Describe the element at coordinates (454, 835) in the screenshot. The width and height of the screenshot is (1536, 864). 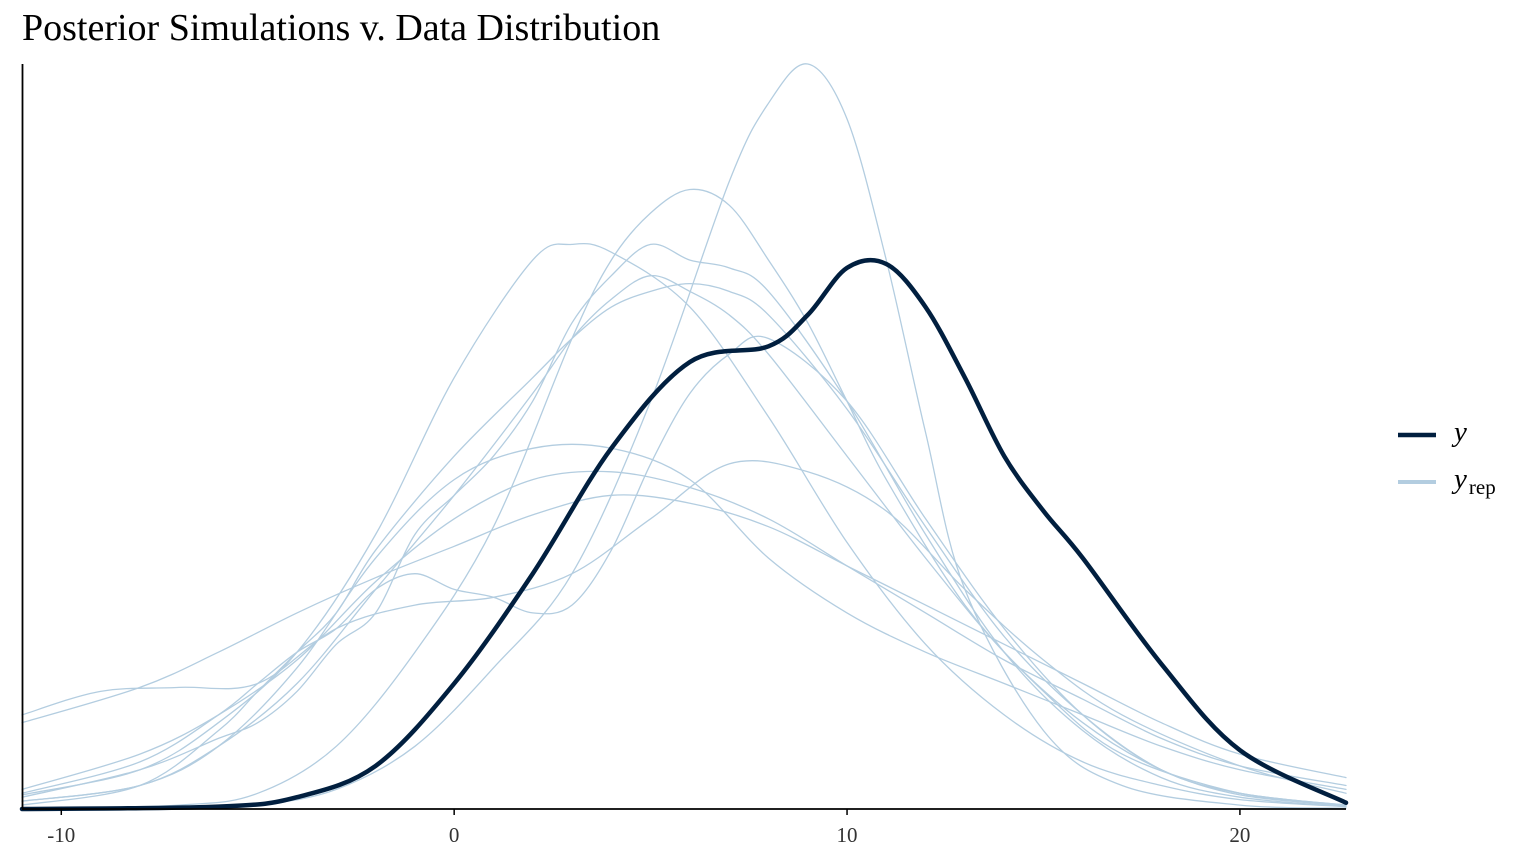
I see `x-tick-label: 0` at that location.